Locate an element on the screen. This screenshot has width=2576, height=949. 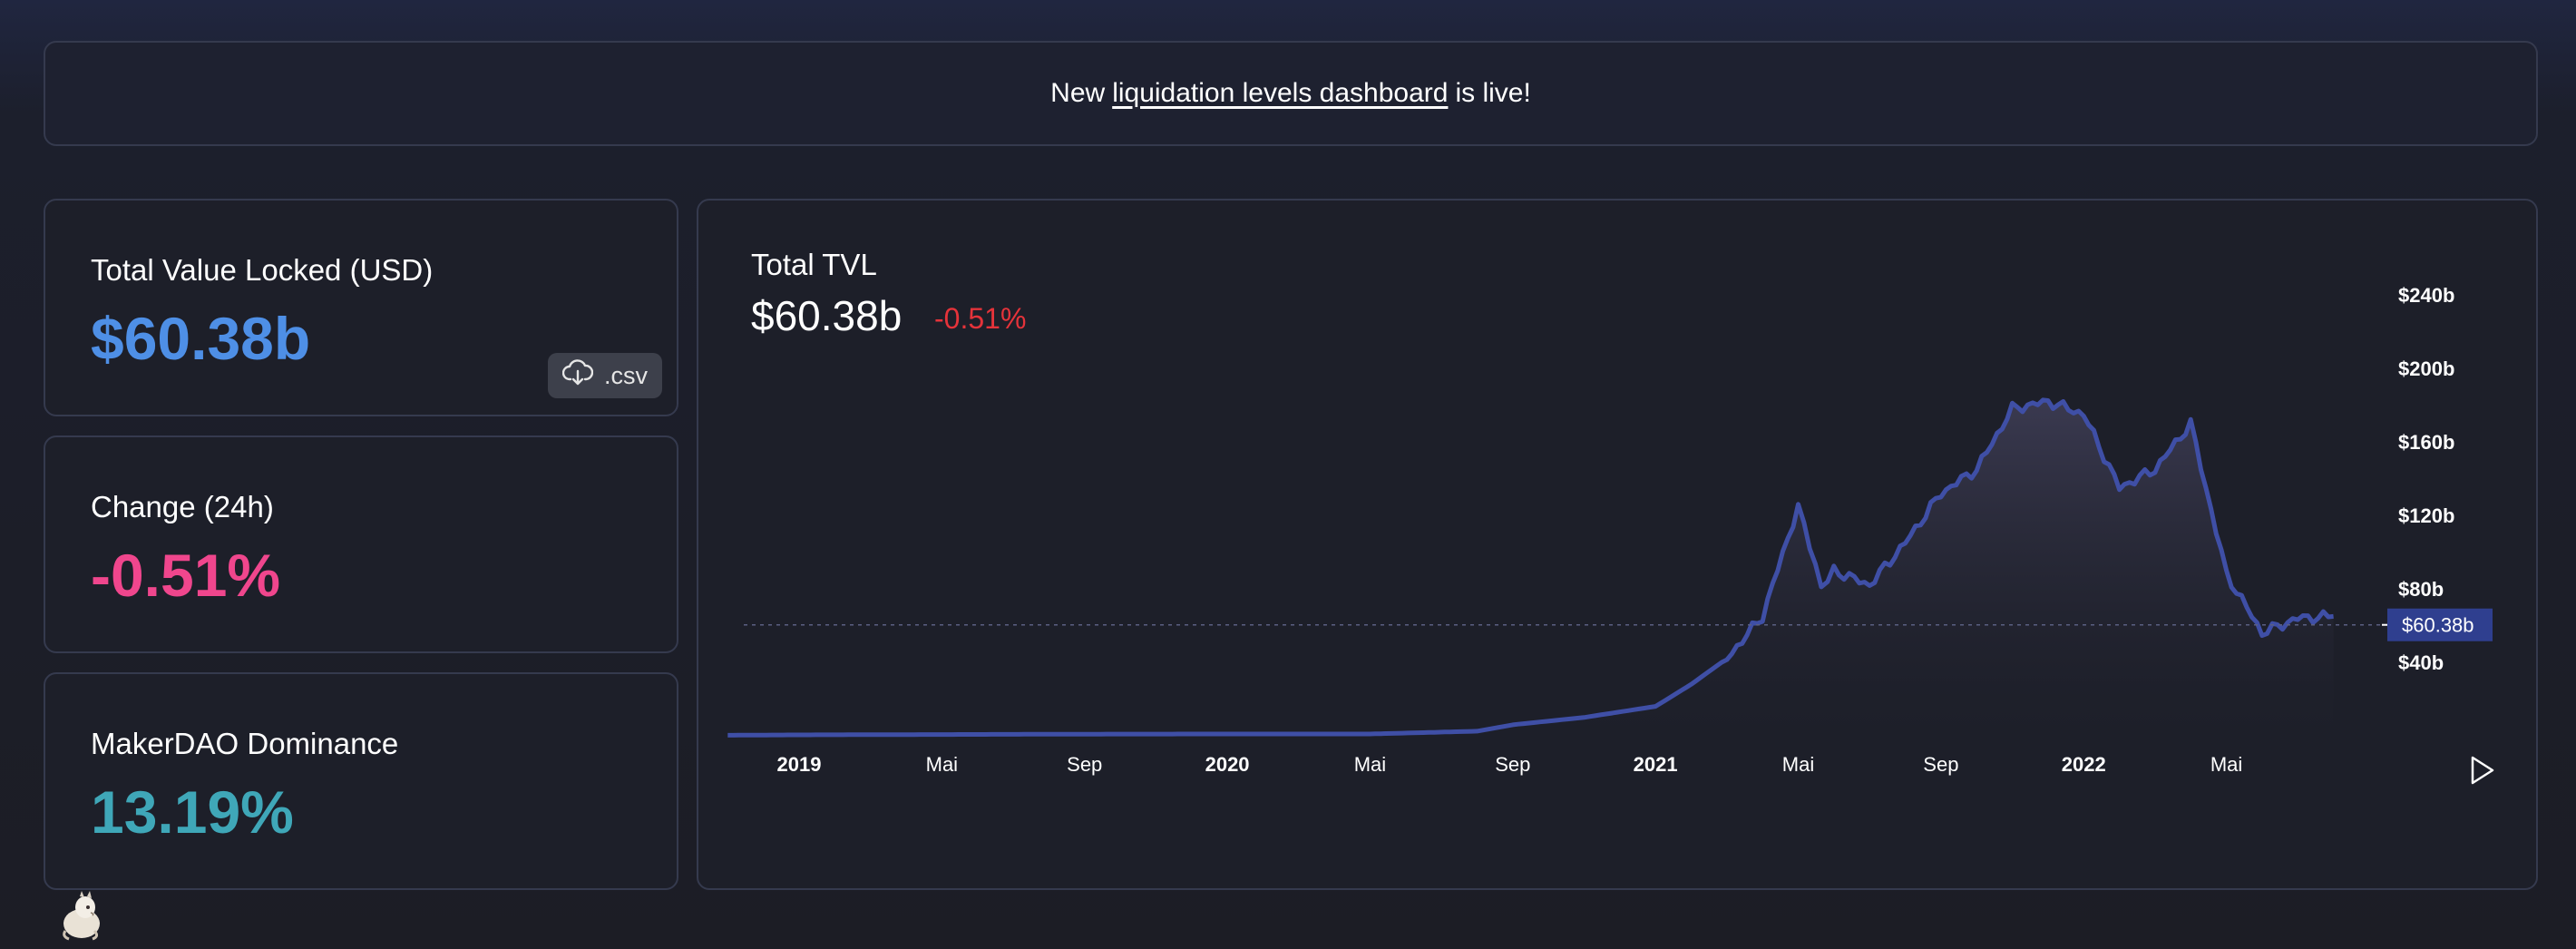
download-csv-button: .csv is located at coordinates (605, 376).